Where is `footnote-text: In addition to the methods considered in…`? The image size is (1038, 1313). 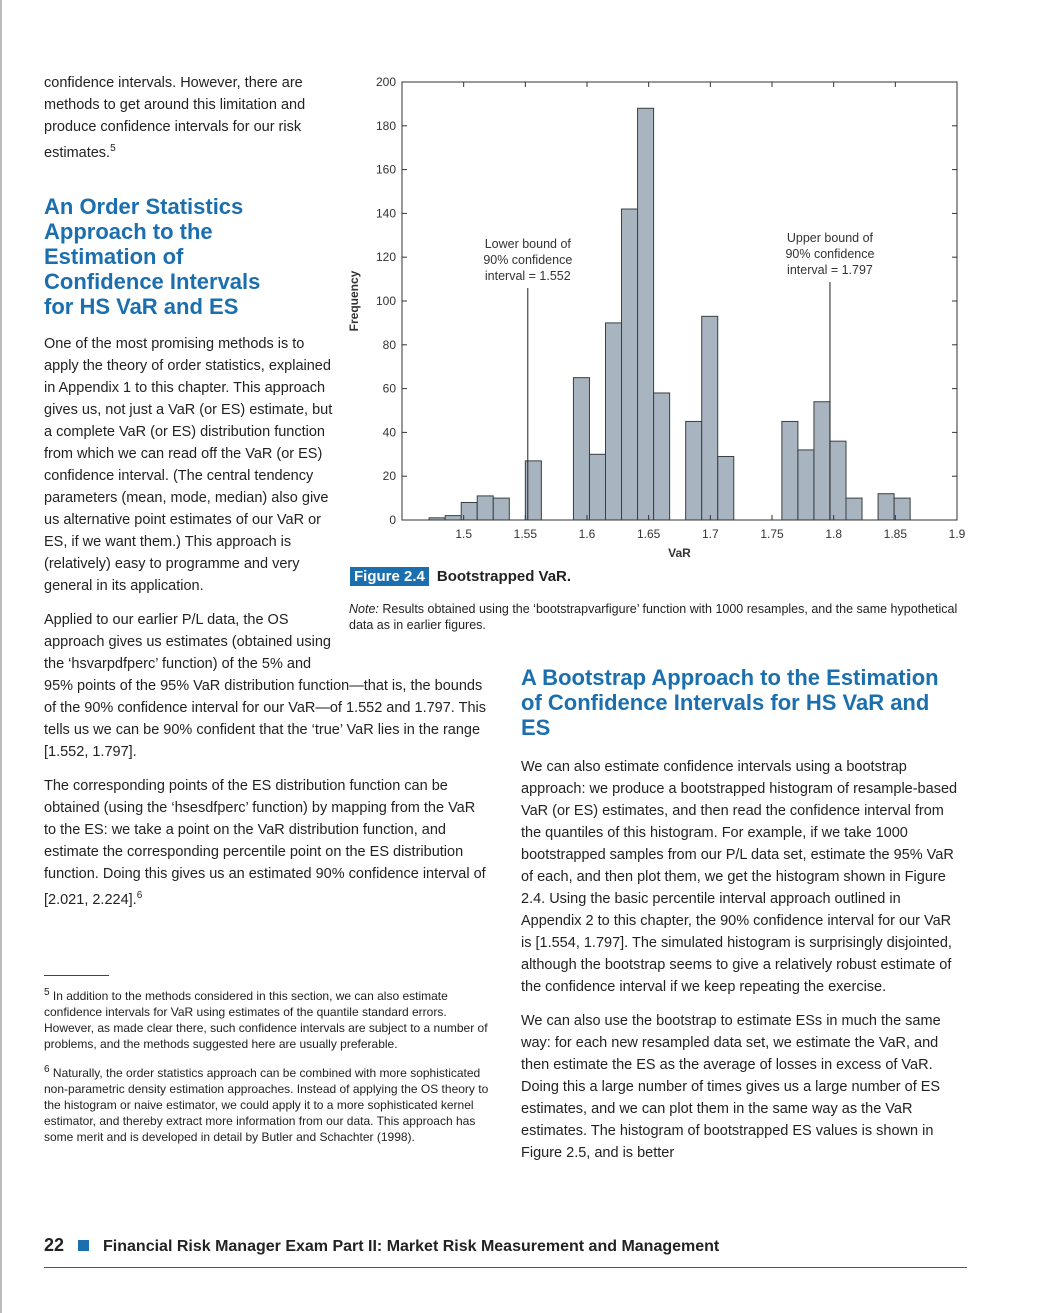
footnote-text: In addition to the methods considered in… is located at coordinates (266, 1020).